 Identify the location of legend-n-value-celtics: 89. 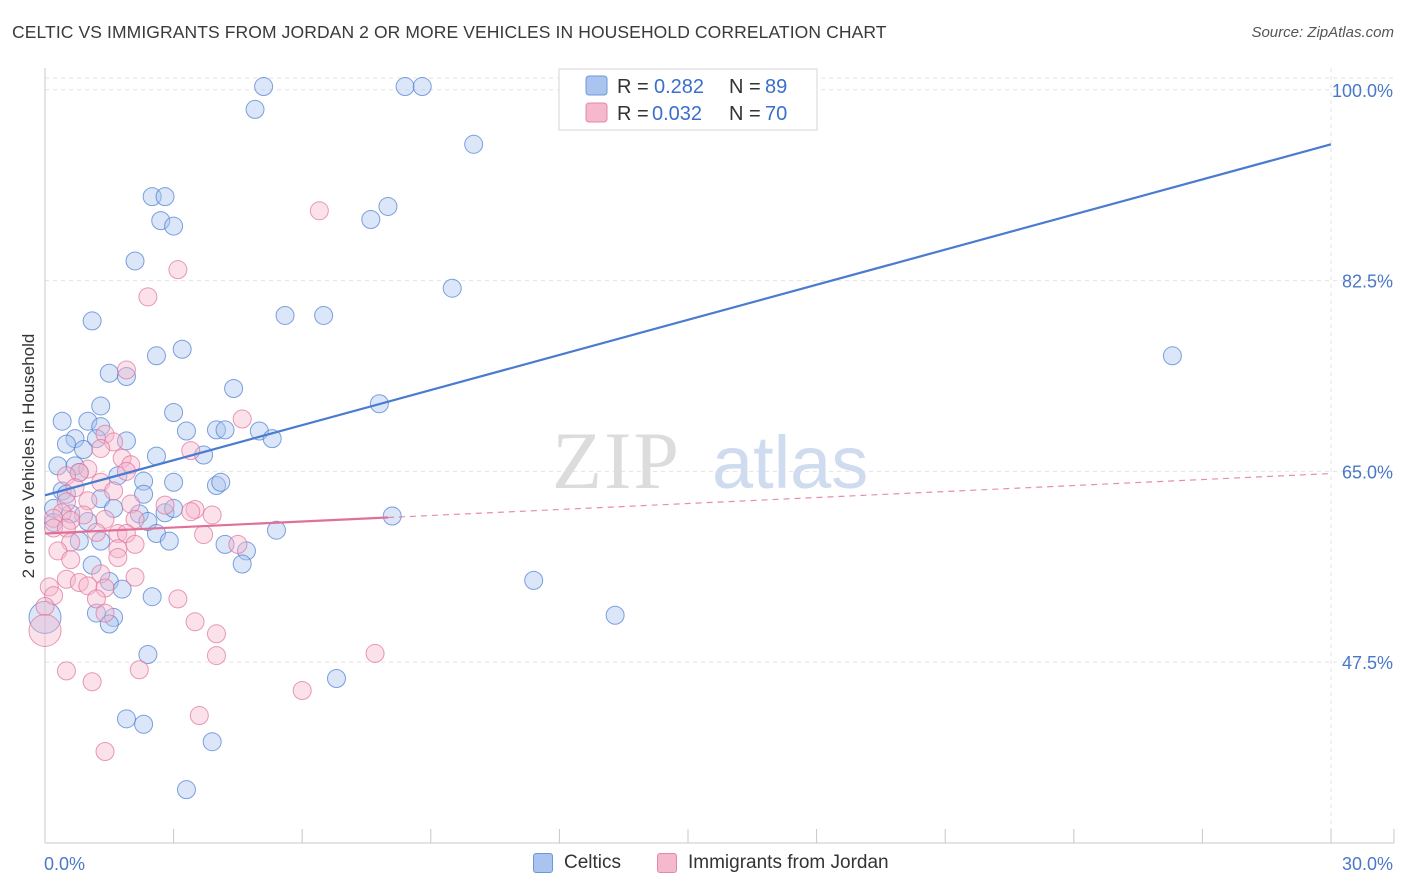
(776, 87).